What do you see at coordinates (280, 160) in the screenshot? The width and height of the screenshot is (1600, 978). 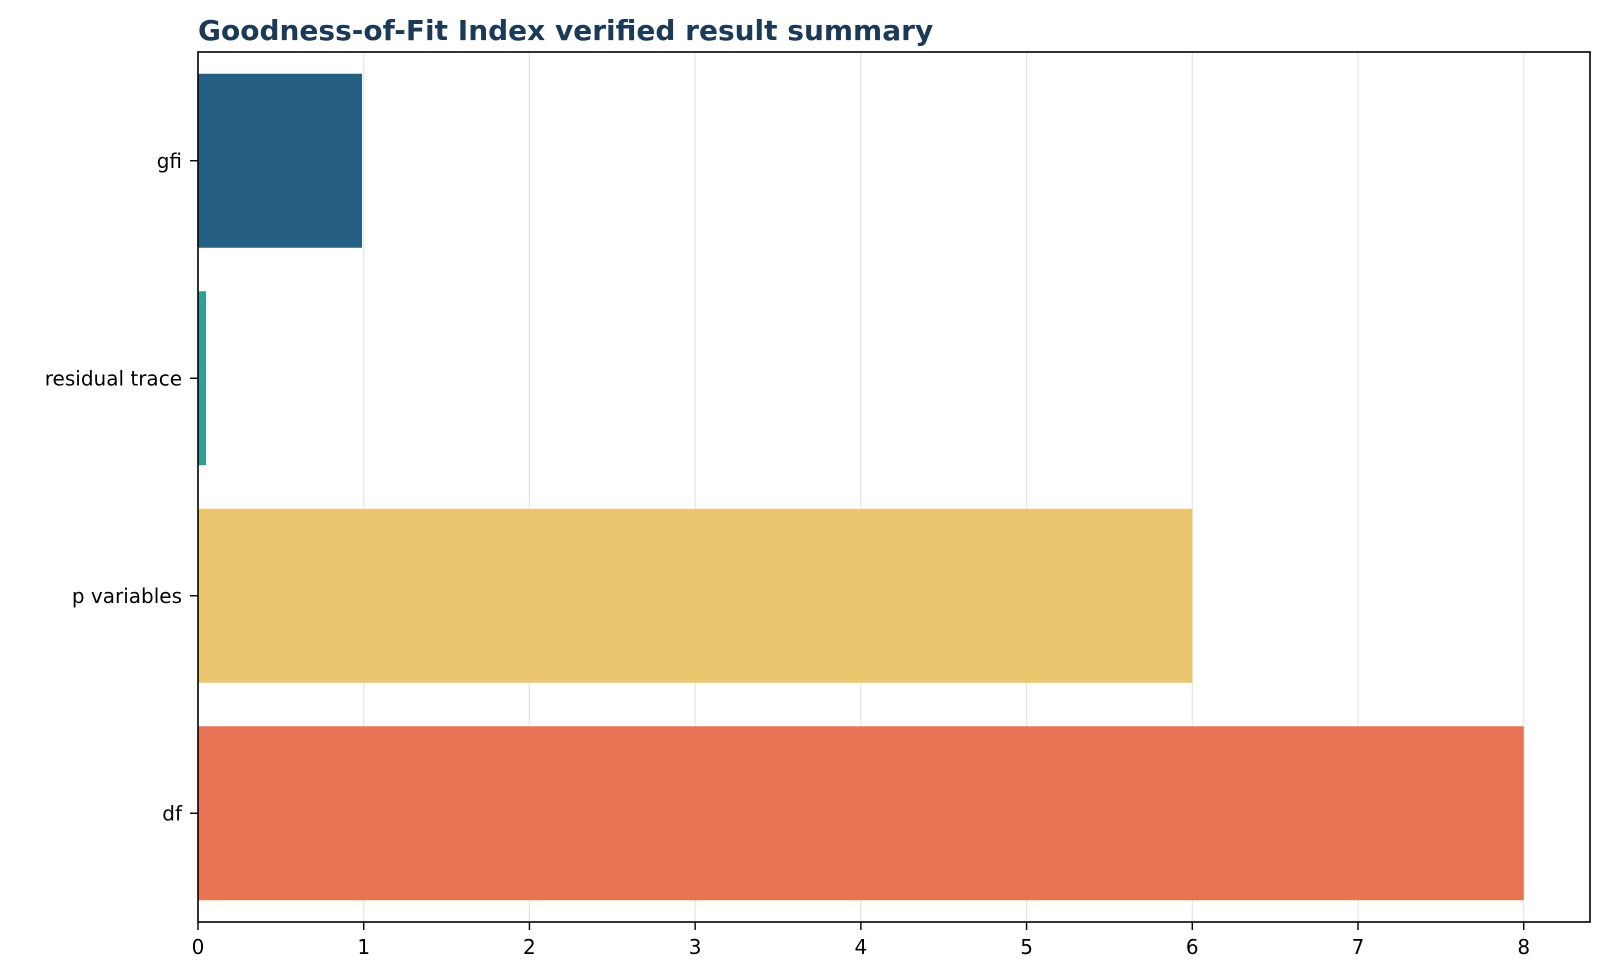 I see `bar-gfi` at bounding box center [280, 160].